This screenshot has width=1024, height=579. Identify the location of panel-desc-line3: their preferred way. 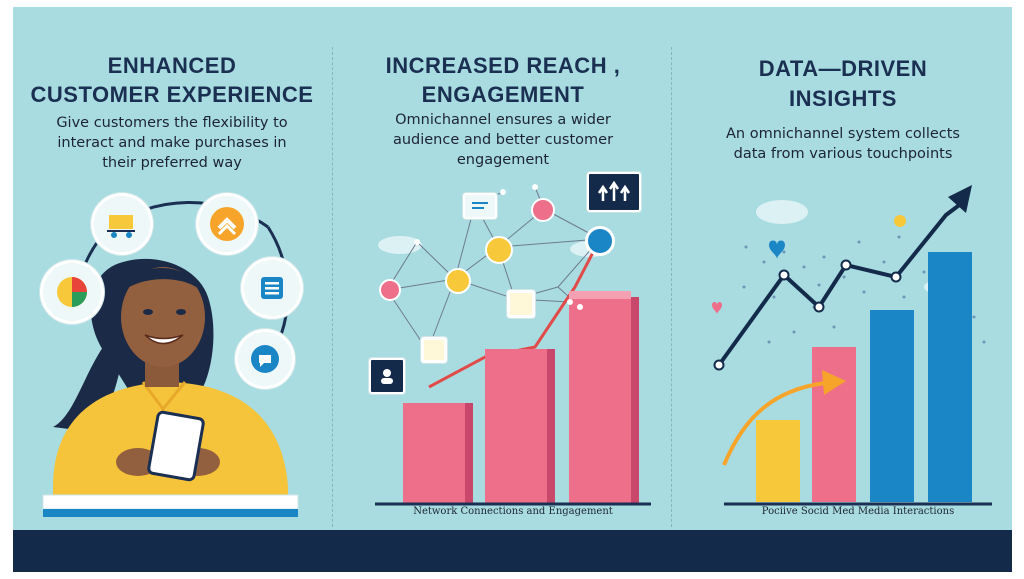
(172, 163).